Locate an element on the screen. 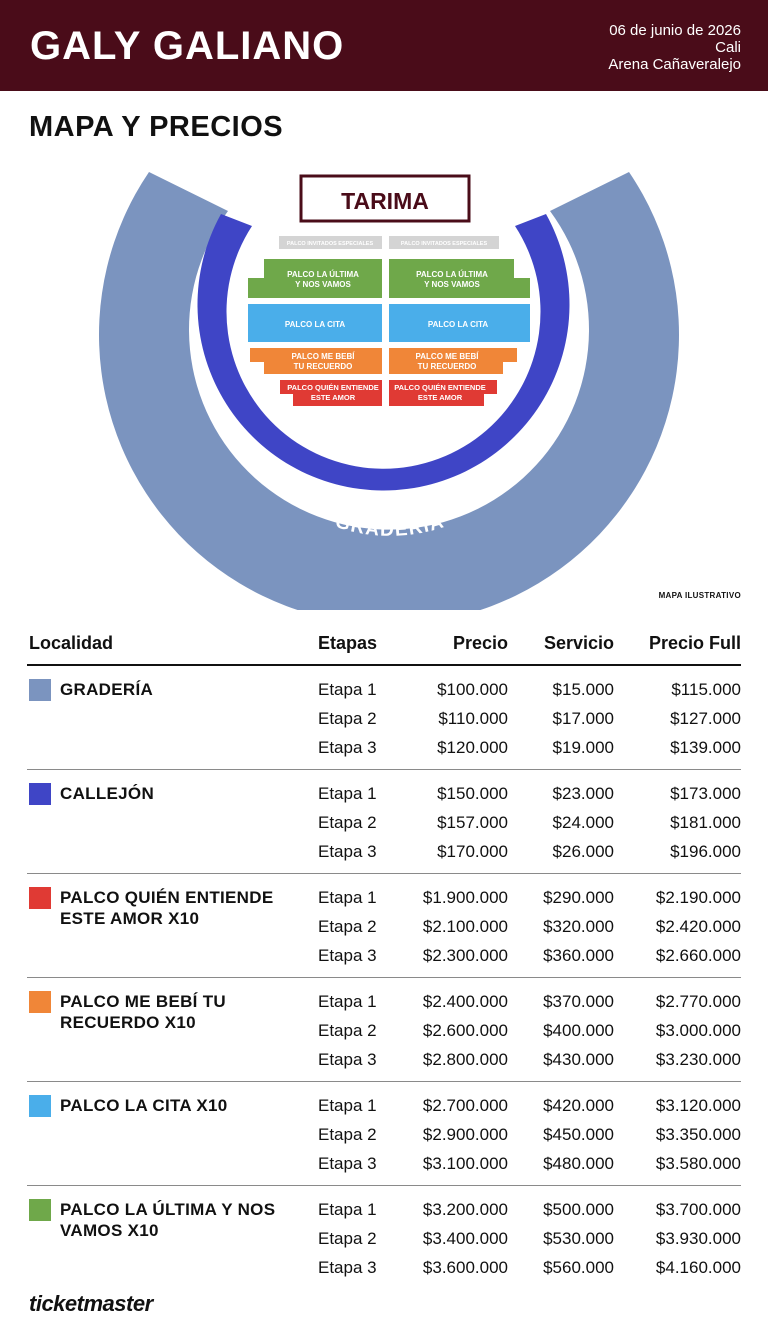  map-palco-bebi-left is located at coordinates (316, 361).